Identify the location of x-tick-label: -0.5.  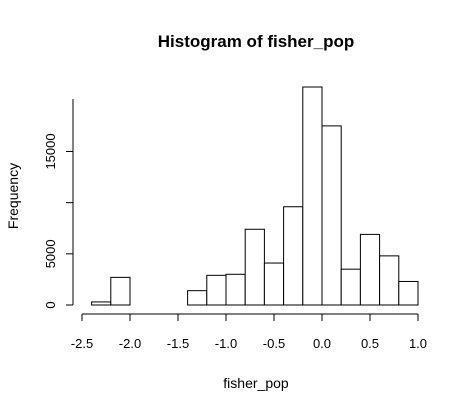
(274, 343).